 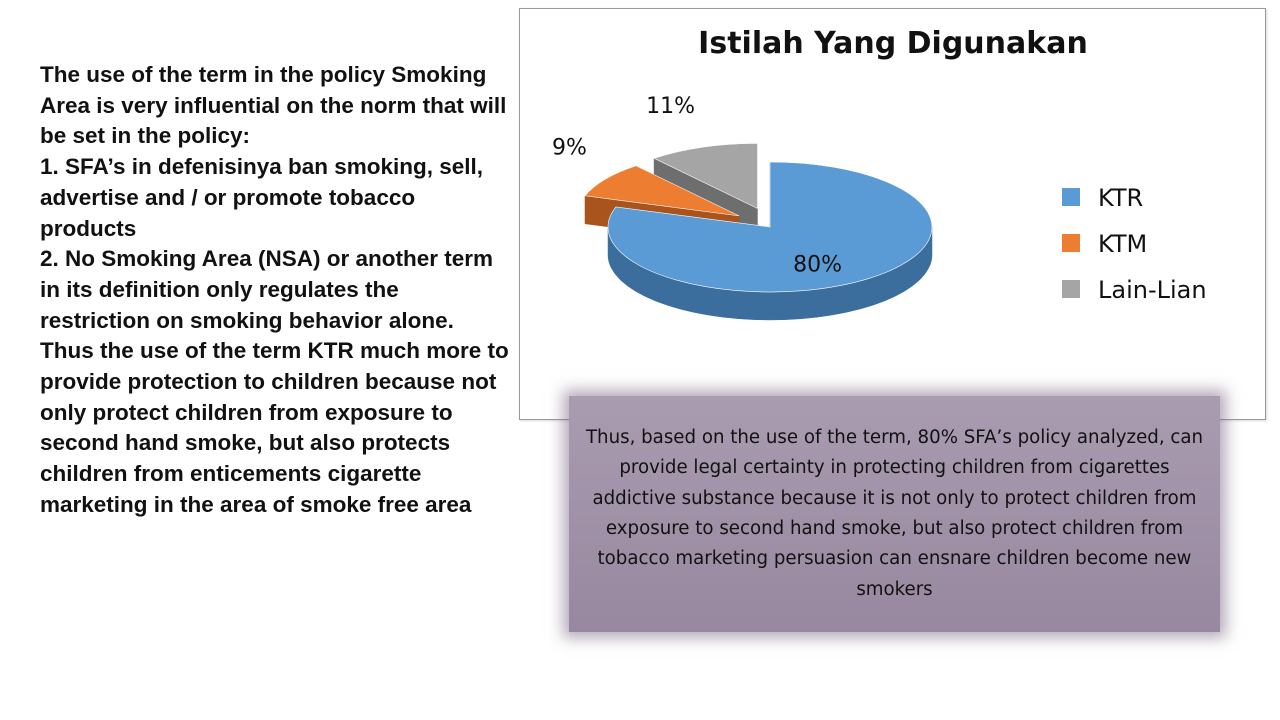 I want to click on legend-label-ktm: KTM, so click(x=1122, y=244).